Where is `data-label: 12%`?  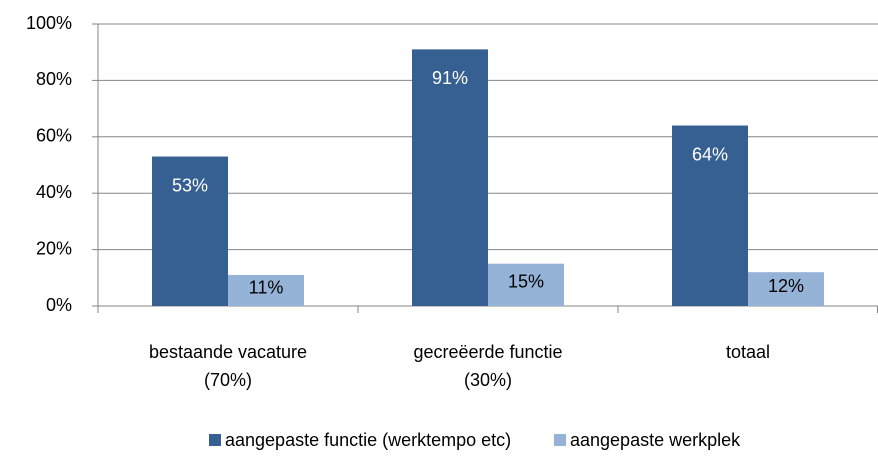 data-label: 12% is located at coordinates (786, 286).